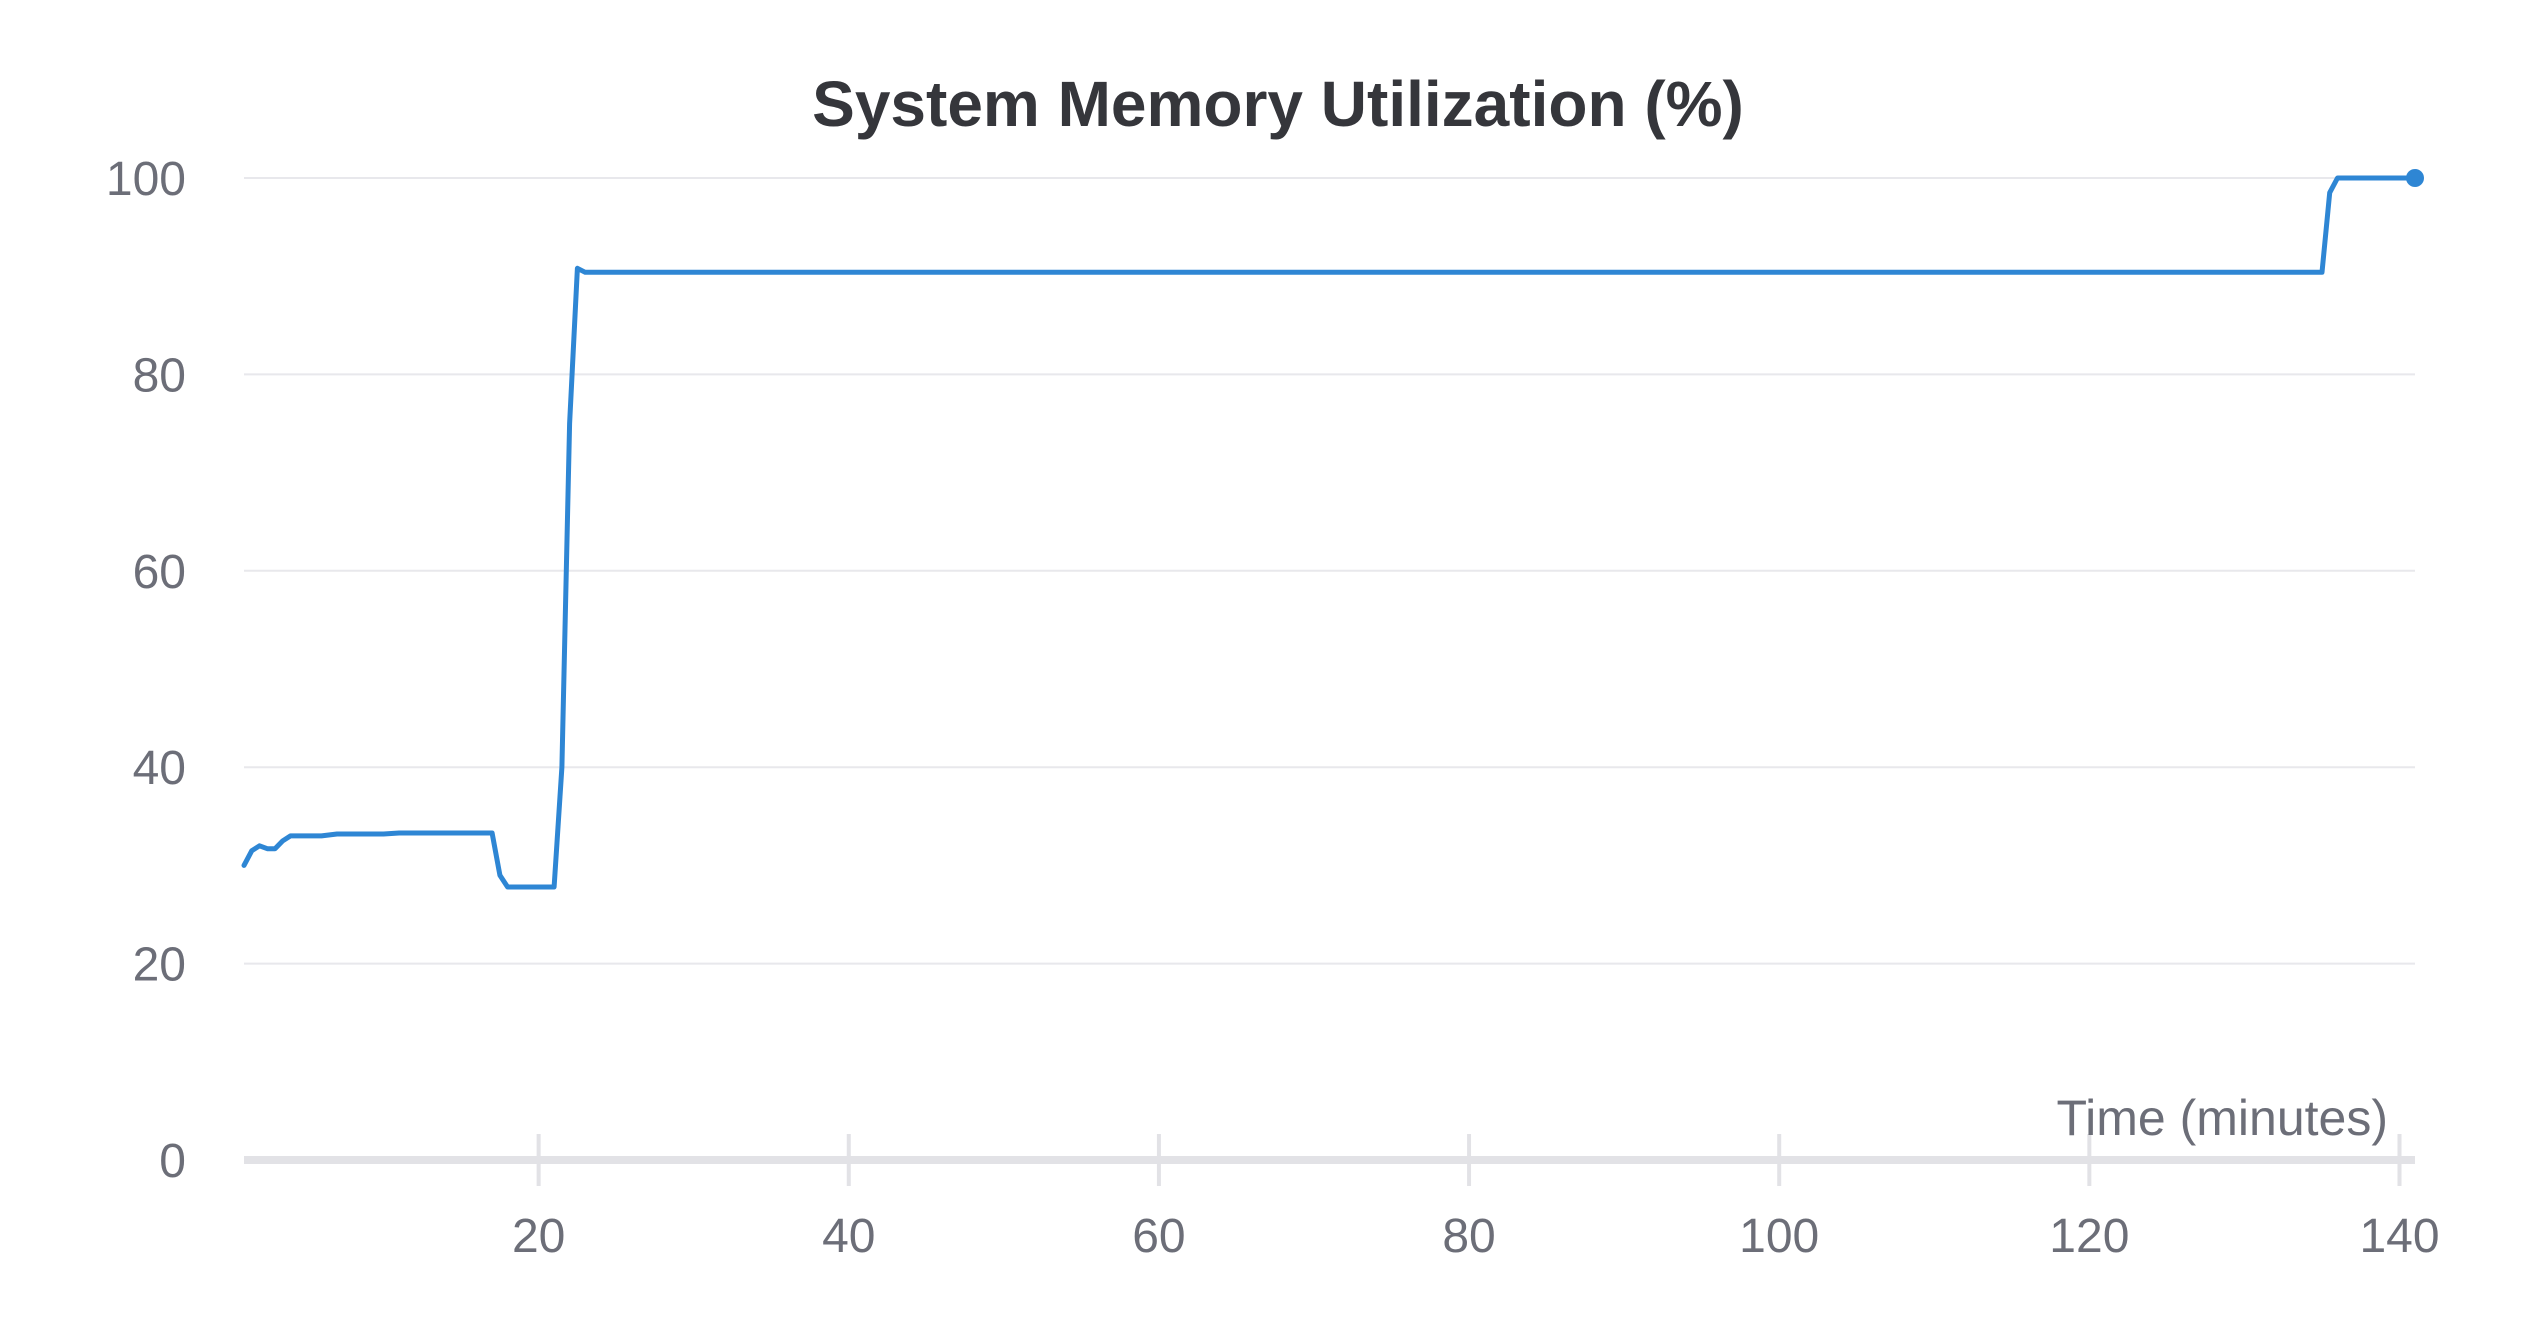  Describe the element at coordinates (2222, 1118) in the screenshot. I see `x-axis-label: Time (minutes)` at that location.